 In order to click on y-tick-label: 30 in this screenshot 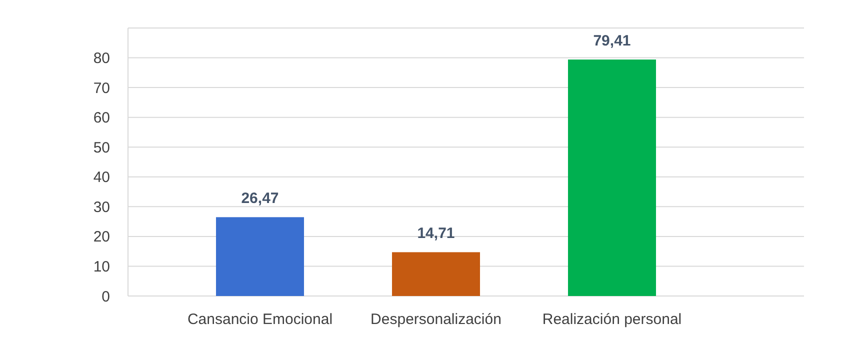, I will do `click(101, 207)`.